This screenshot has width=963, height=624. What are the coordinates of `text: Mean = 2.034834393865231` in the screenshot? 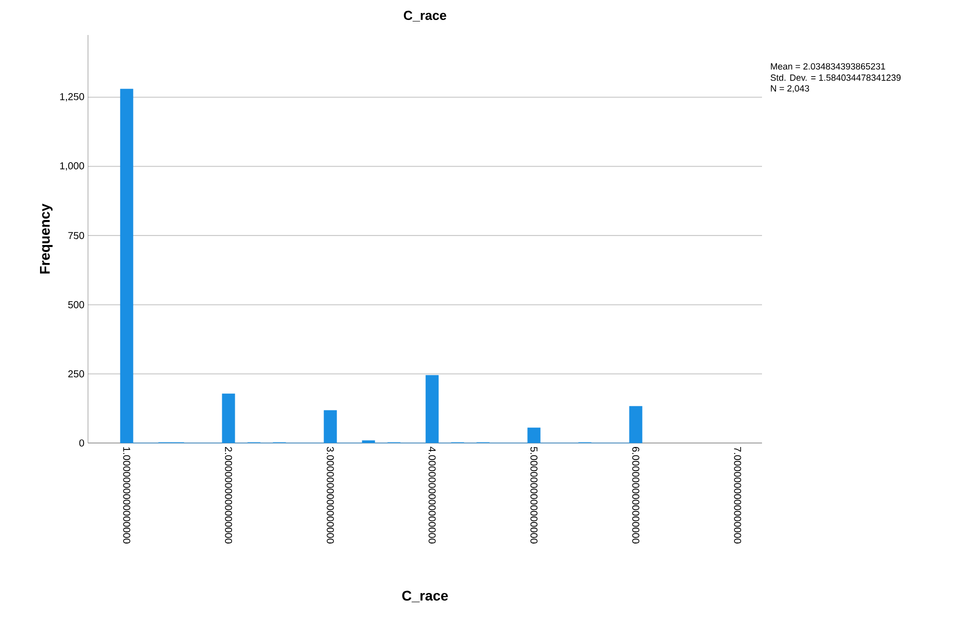 It's located at (828, 66).